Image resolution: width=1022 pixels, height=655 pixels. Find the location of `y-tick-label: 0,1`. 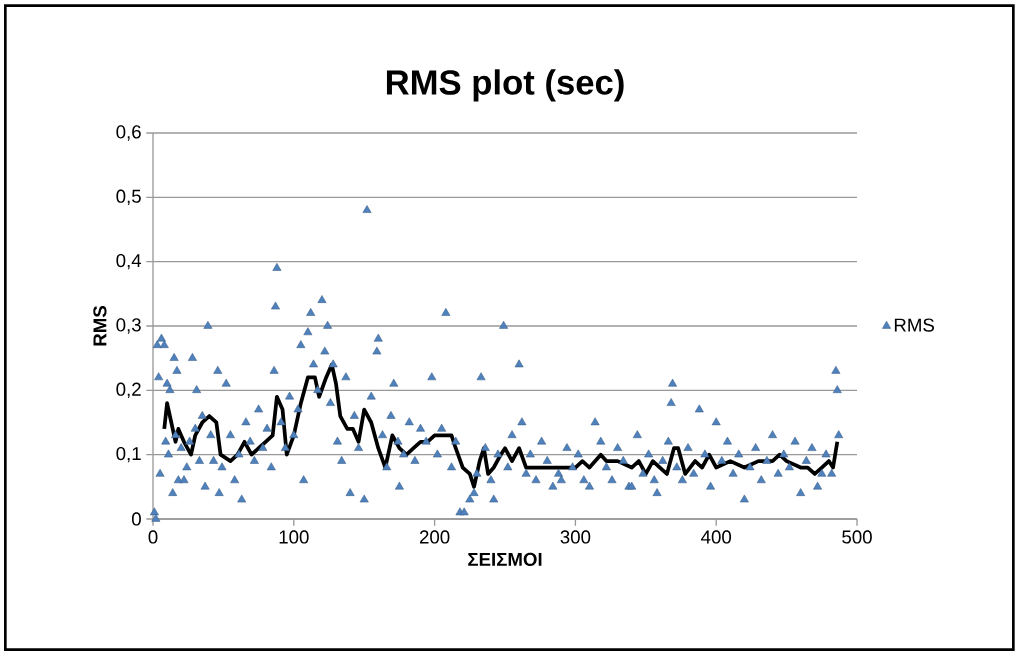

y-tick-label: 0,1 is located at coordinates (128, 454).